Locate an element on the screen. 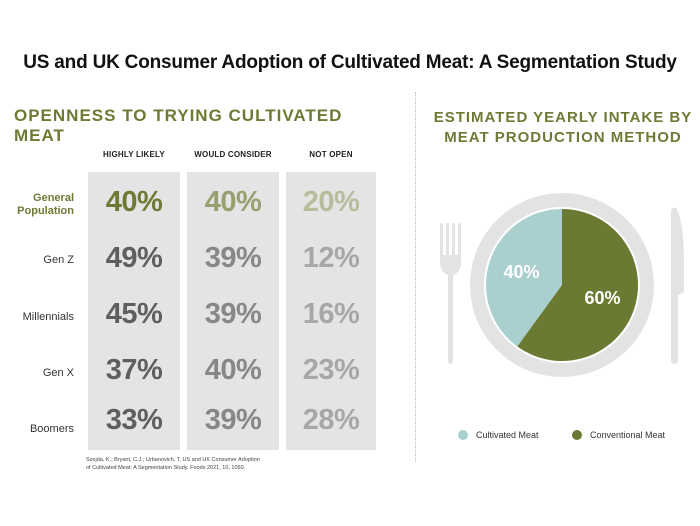  table-cell: 16% is located at coordinates (331, 314).